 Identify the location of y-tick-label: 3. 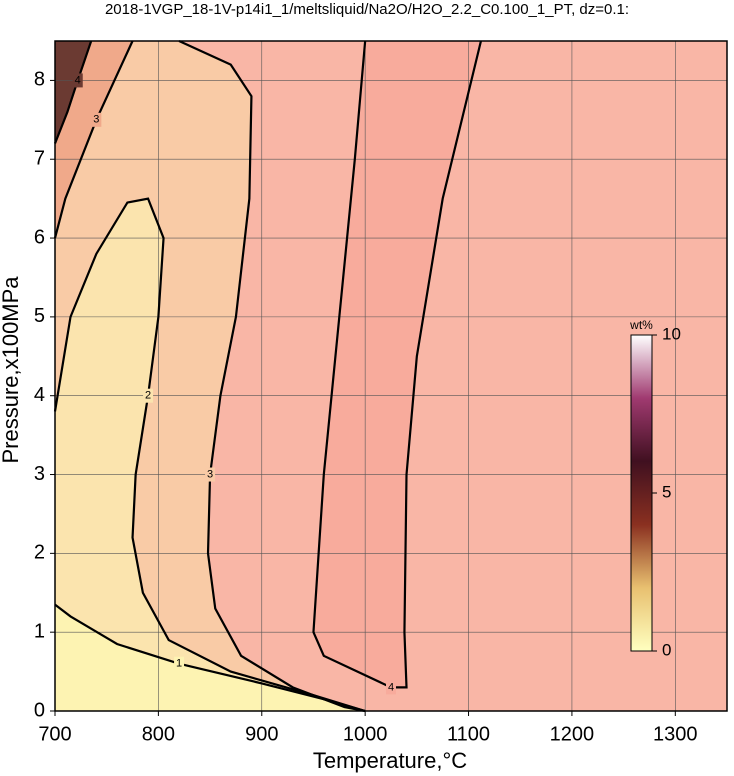
(39, 474).